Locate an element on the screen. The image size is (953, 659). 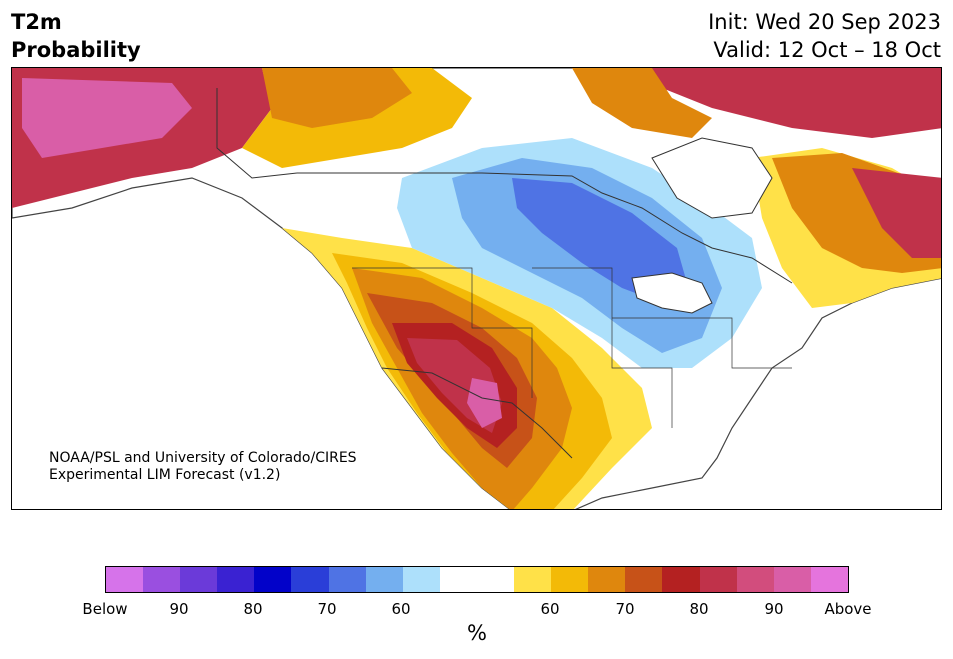
credit-line-2: Experimental LIM Forecast (v1.2) is located at coordinates (165, 475).